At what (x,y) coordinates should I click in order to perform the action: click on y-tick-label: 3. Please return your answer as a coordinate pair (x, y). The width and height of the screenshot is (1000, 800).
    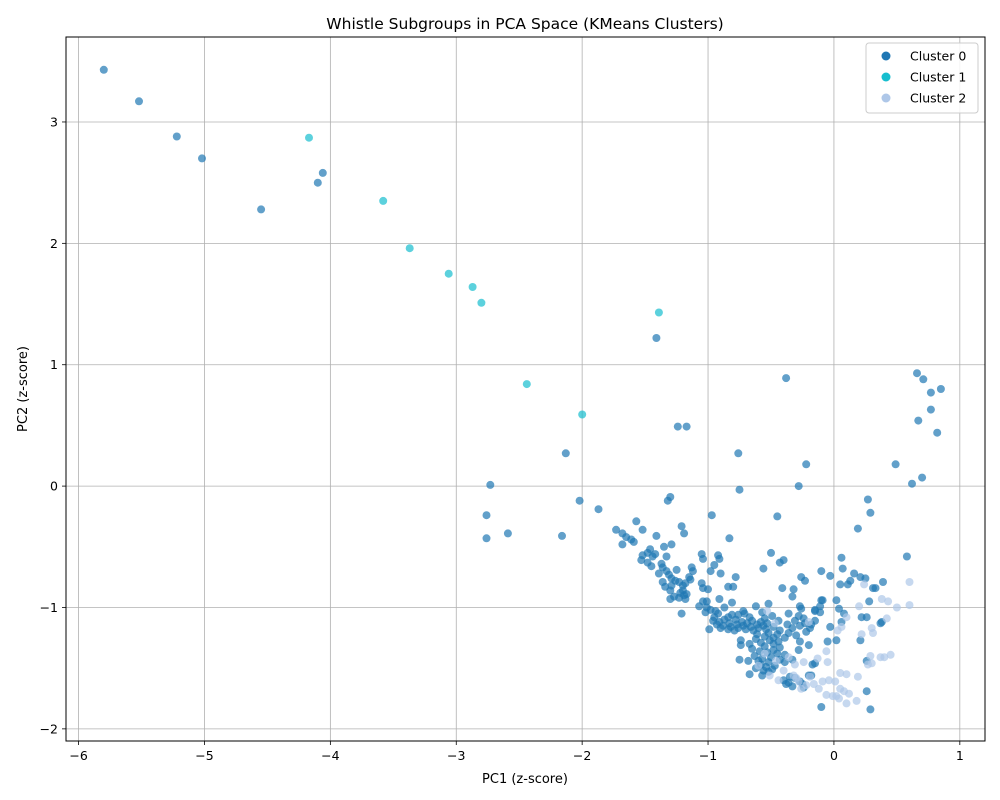
    Looking at the image, I should click on (54, 121).